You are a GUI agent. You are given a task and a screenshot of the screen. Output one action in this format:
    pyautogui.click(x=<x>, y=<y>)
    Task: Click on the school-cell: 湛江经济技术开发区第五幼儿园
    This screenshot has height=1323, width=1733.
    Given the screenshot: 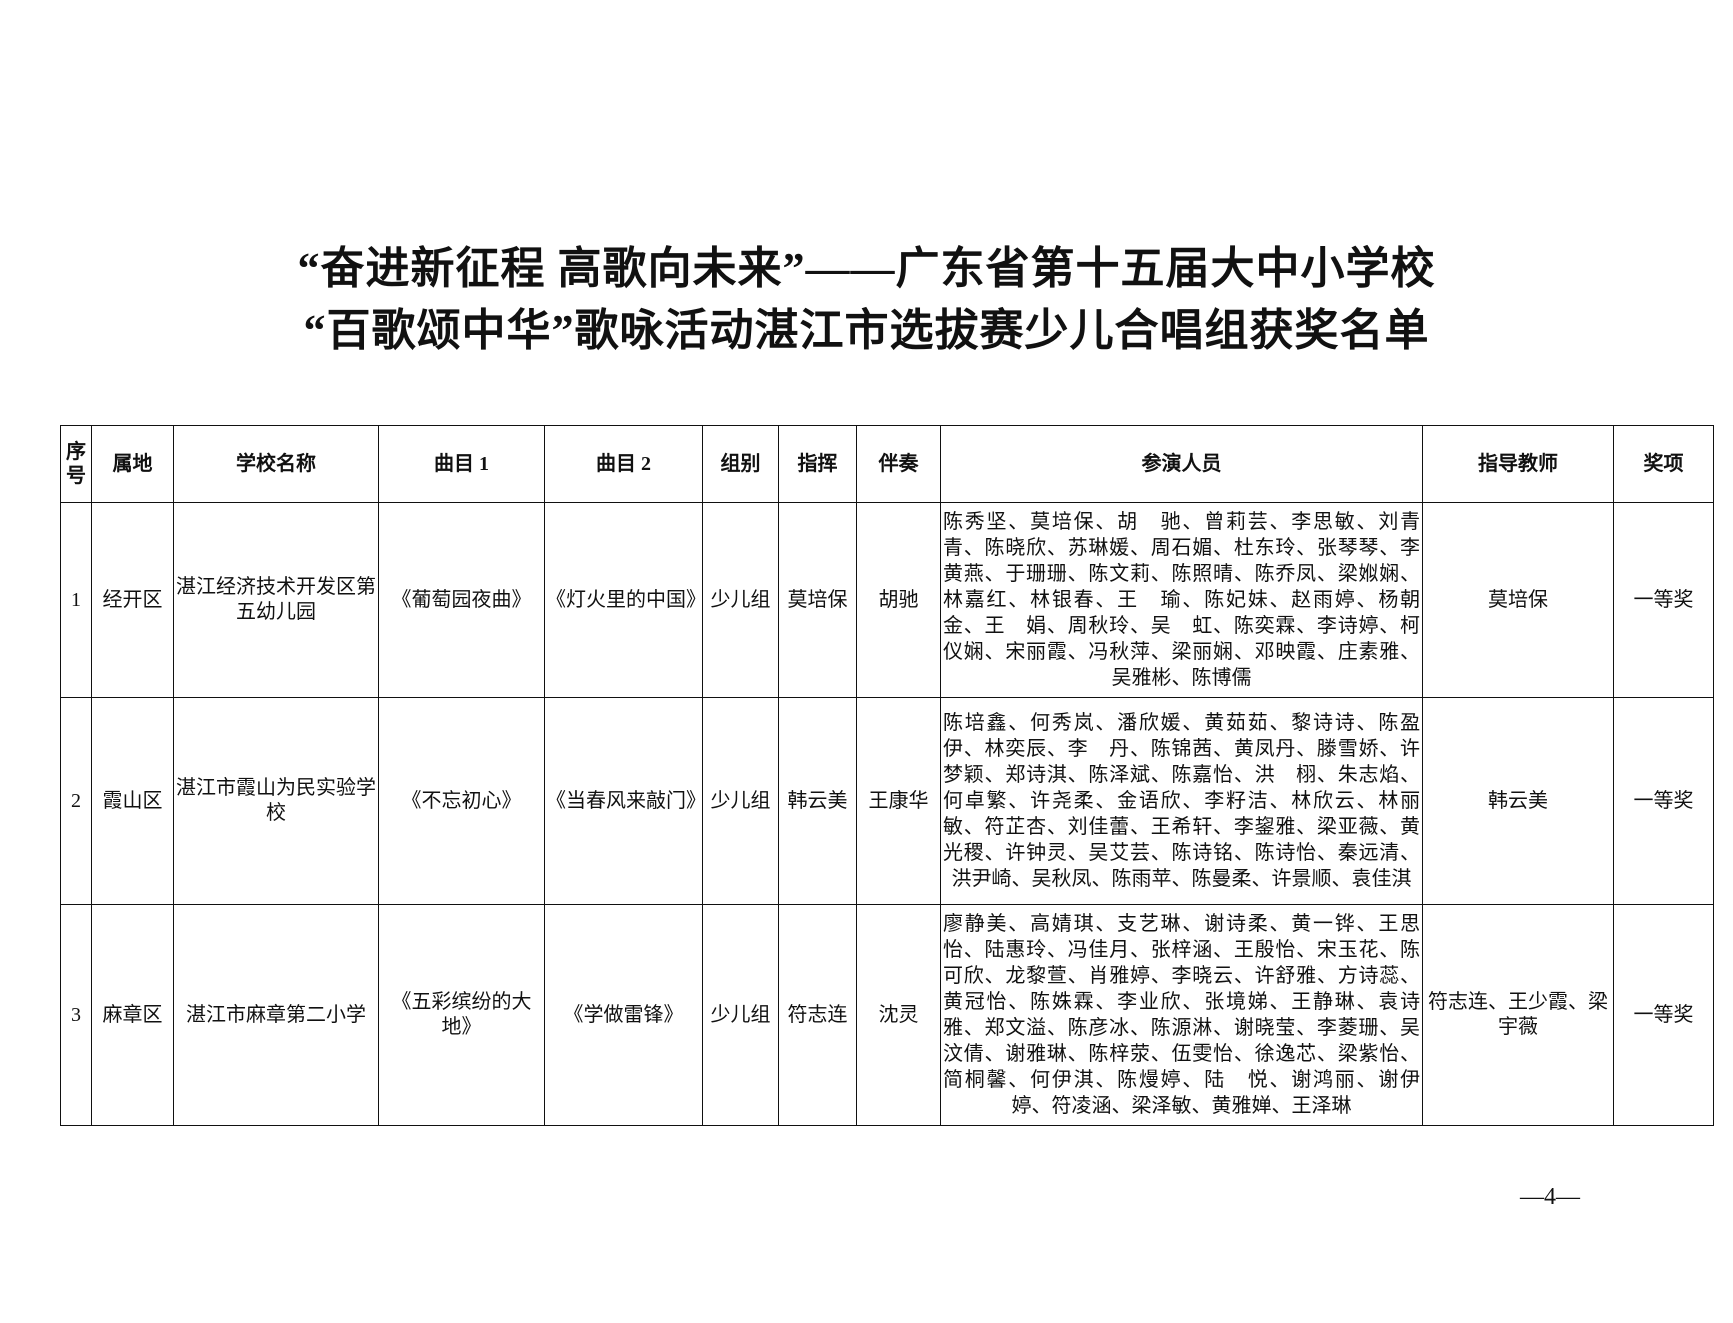 What is the action you would take?
    pyautogui.click(x=276, y=600)
    